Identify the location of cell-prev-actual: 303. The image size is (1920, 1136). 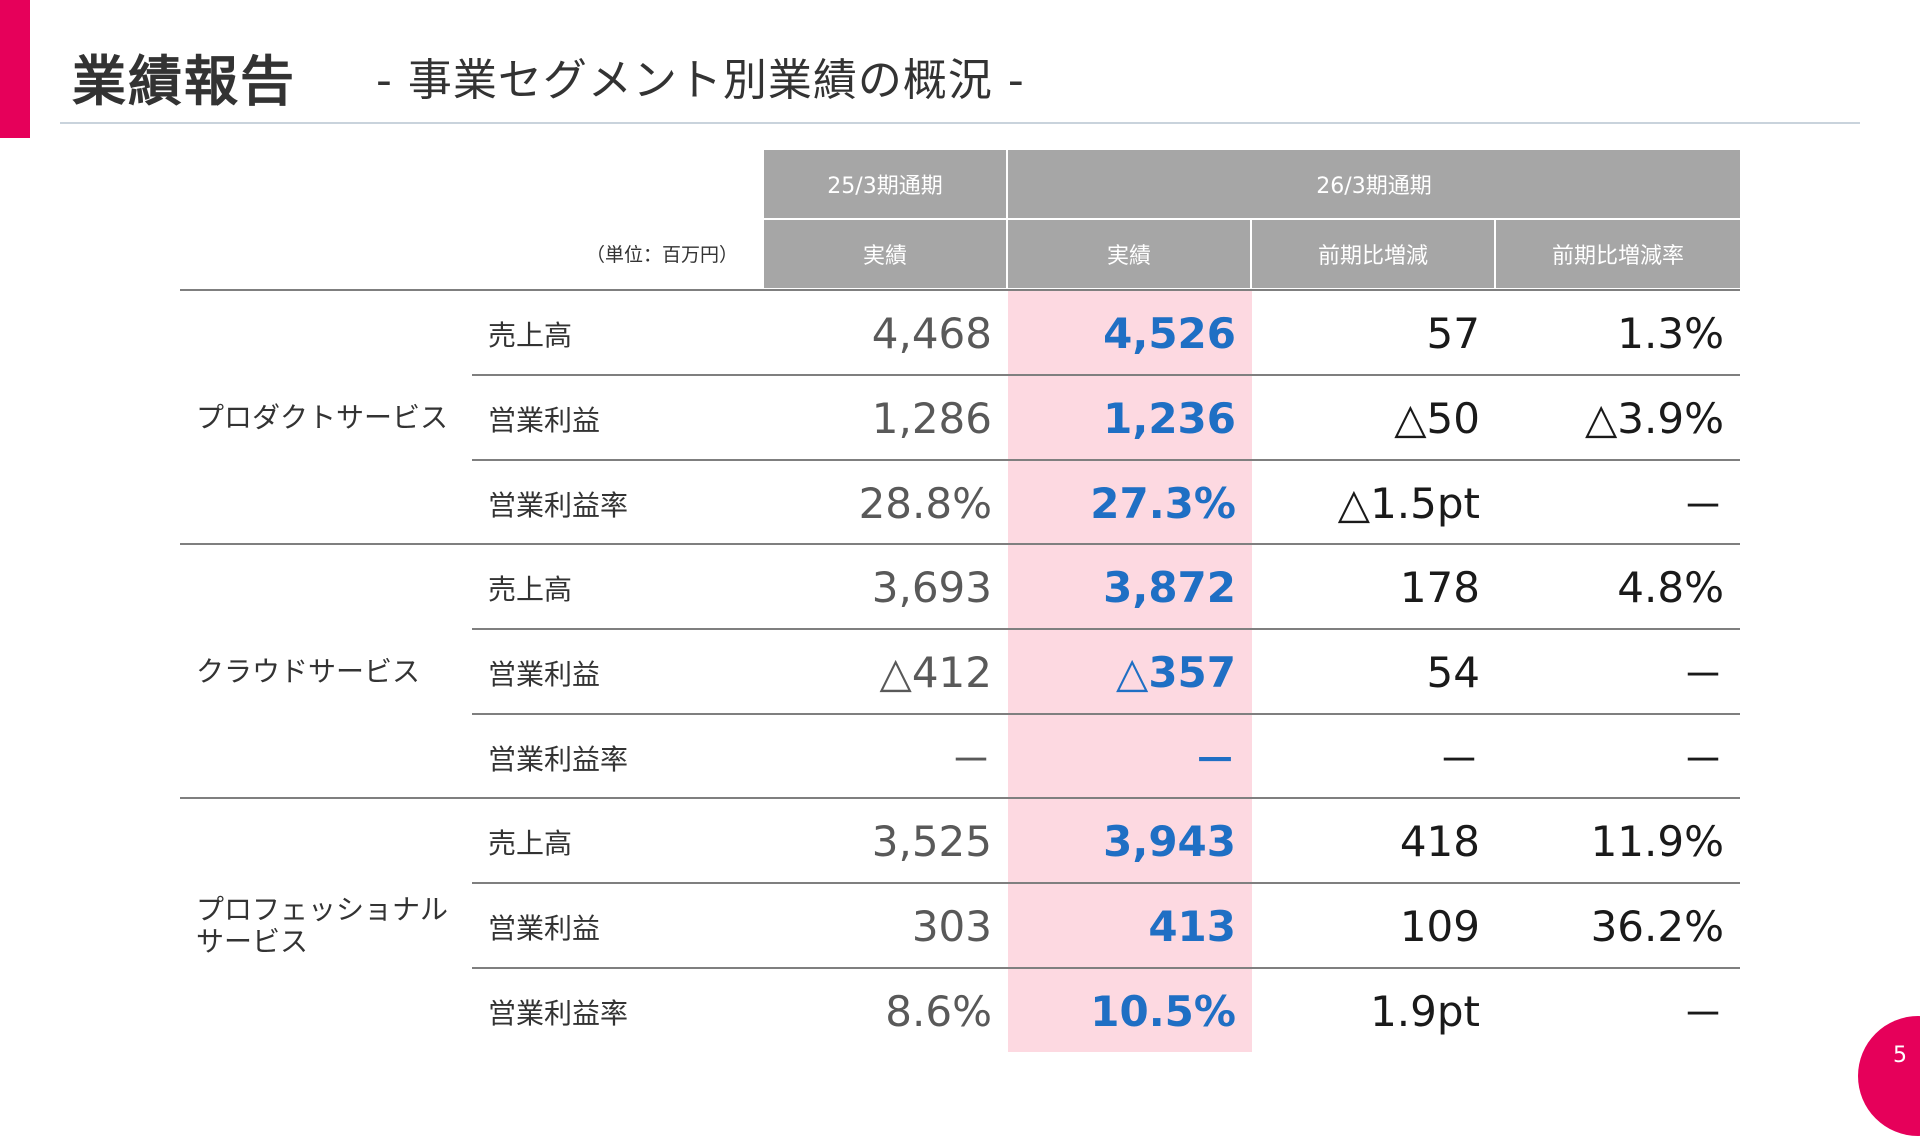
(951, 926).